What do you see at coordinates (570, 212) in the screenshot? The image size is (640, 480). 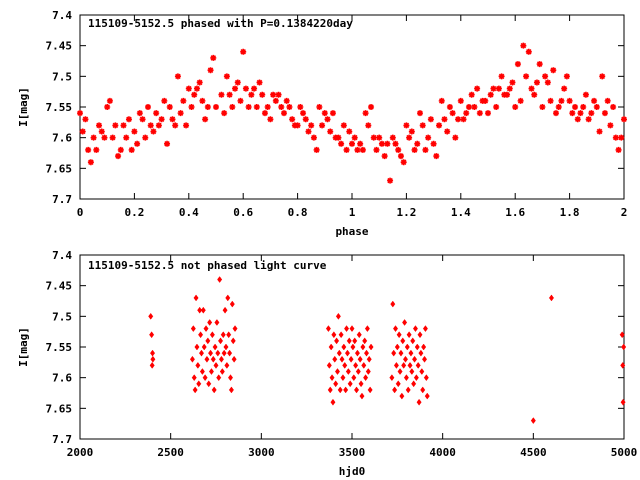 I see `x-tick-label: 1.8` at bounding box center [570, 212].